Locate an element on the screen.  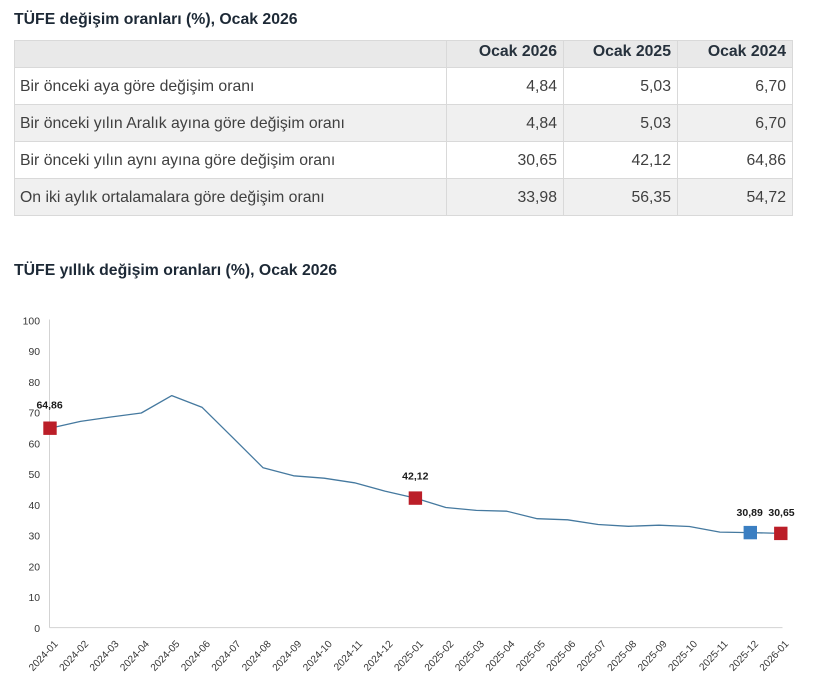
svg-text: 2025-06 is located at coordinates (562, 656).